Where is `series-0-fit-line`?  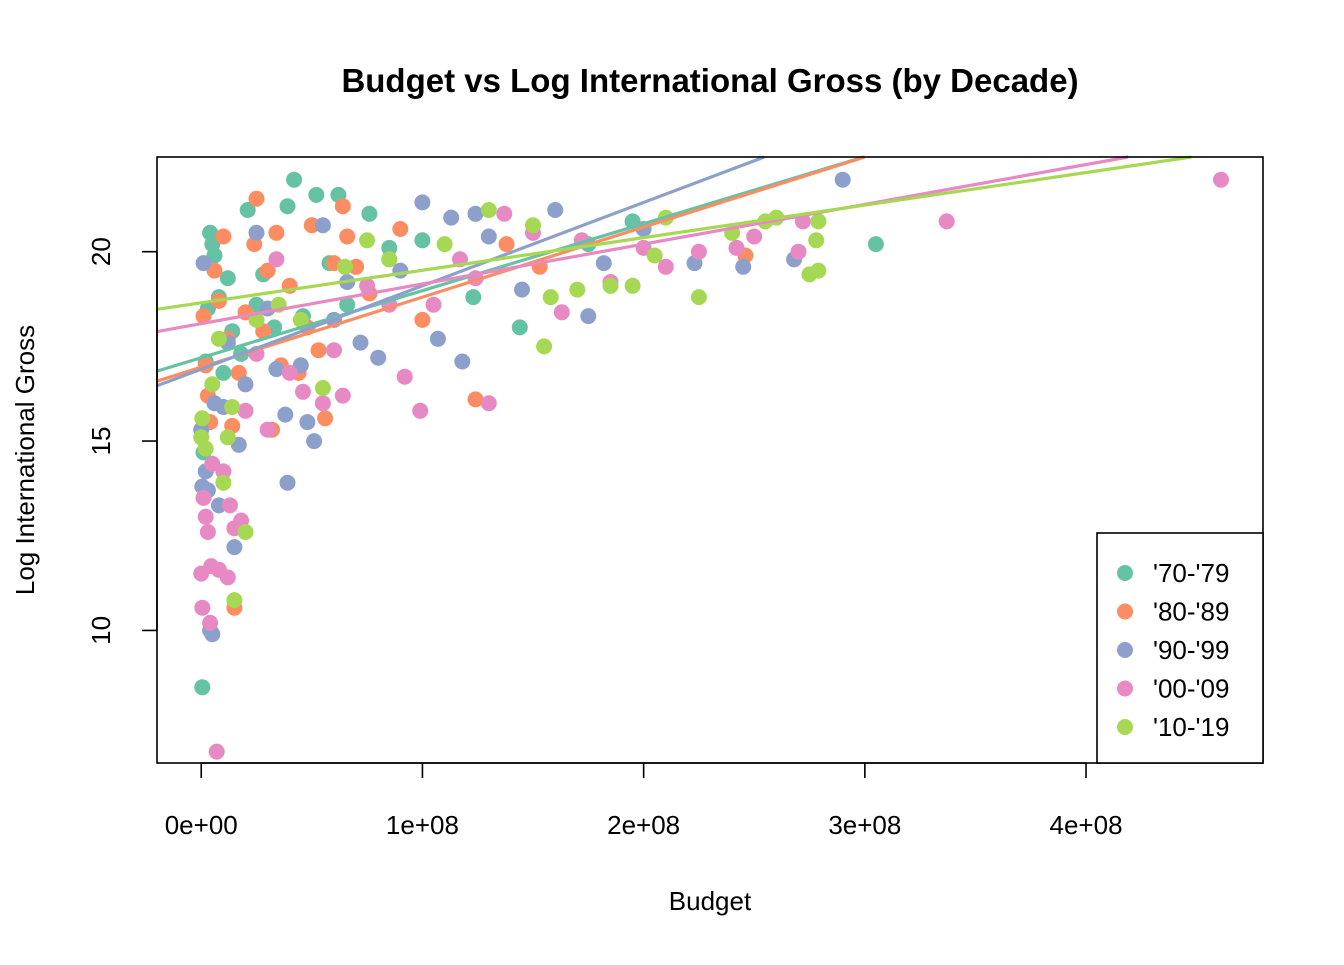
series-0-fit-line is located at coordinates (510, 264).